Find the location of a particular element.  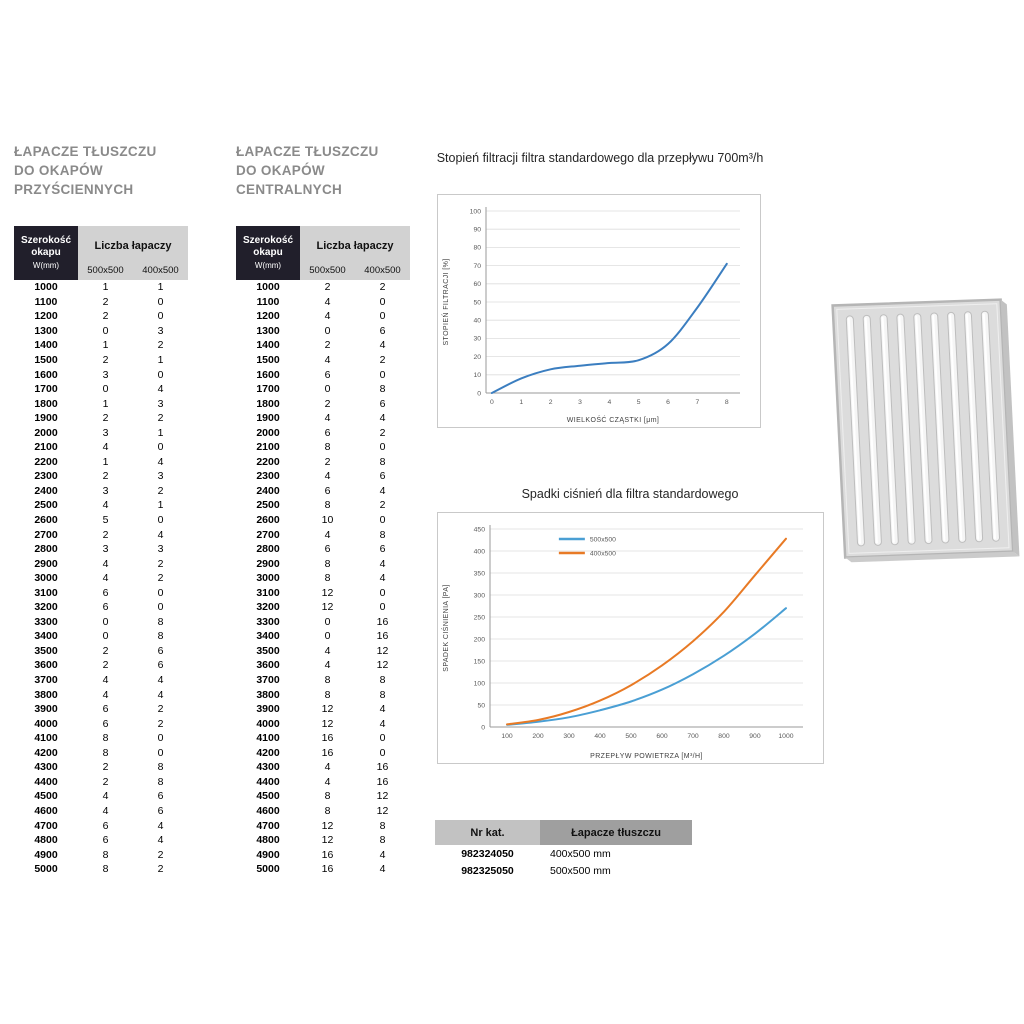

table-row: 2900 4 2 is located at coordinates (101, 563).